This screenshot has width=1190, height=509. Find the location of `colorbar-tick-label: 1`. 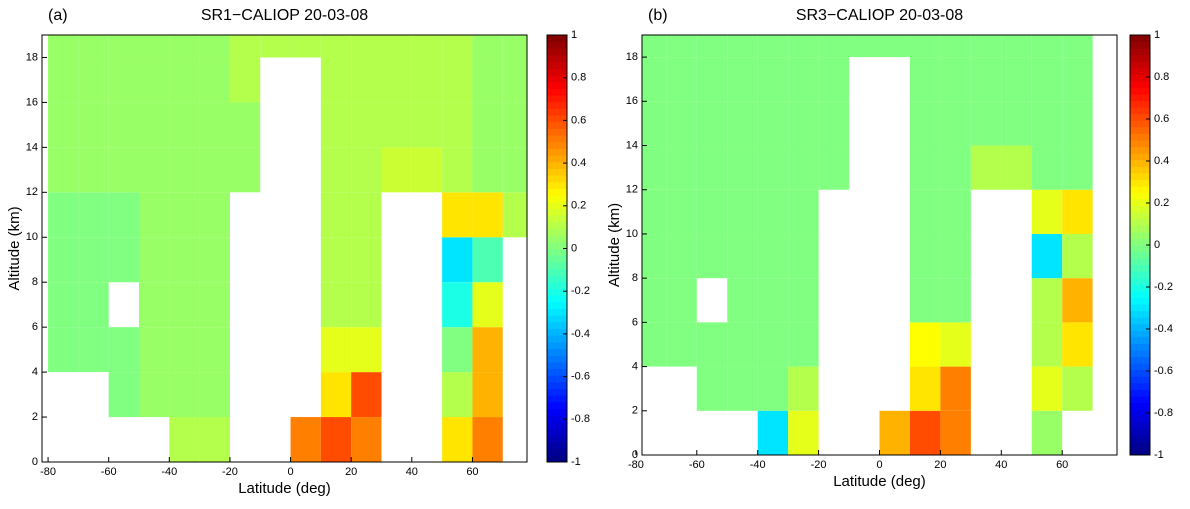

colorbar-tick-label: 1 is located at coordinates (1157, 35).